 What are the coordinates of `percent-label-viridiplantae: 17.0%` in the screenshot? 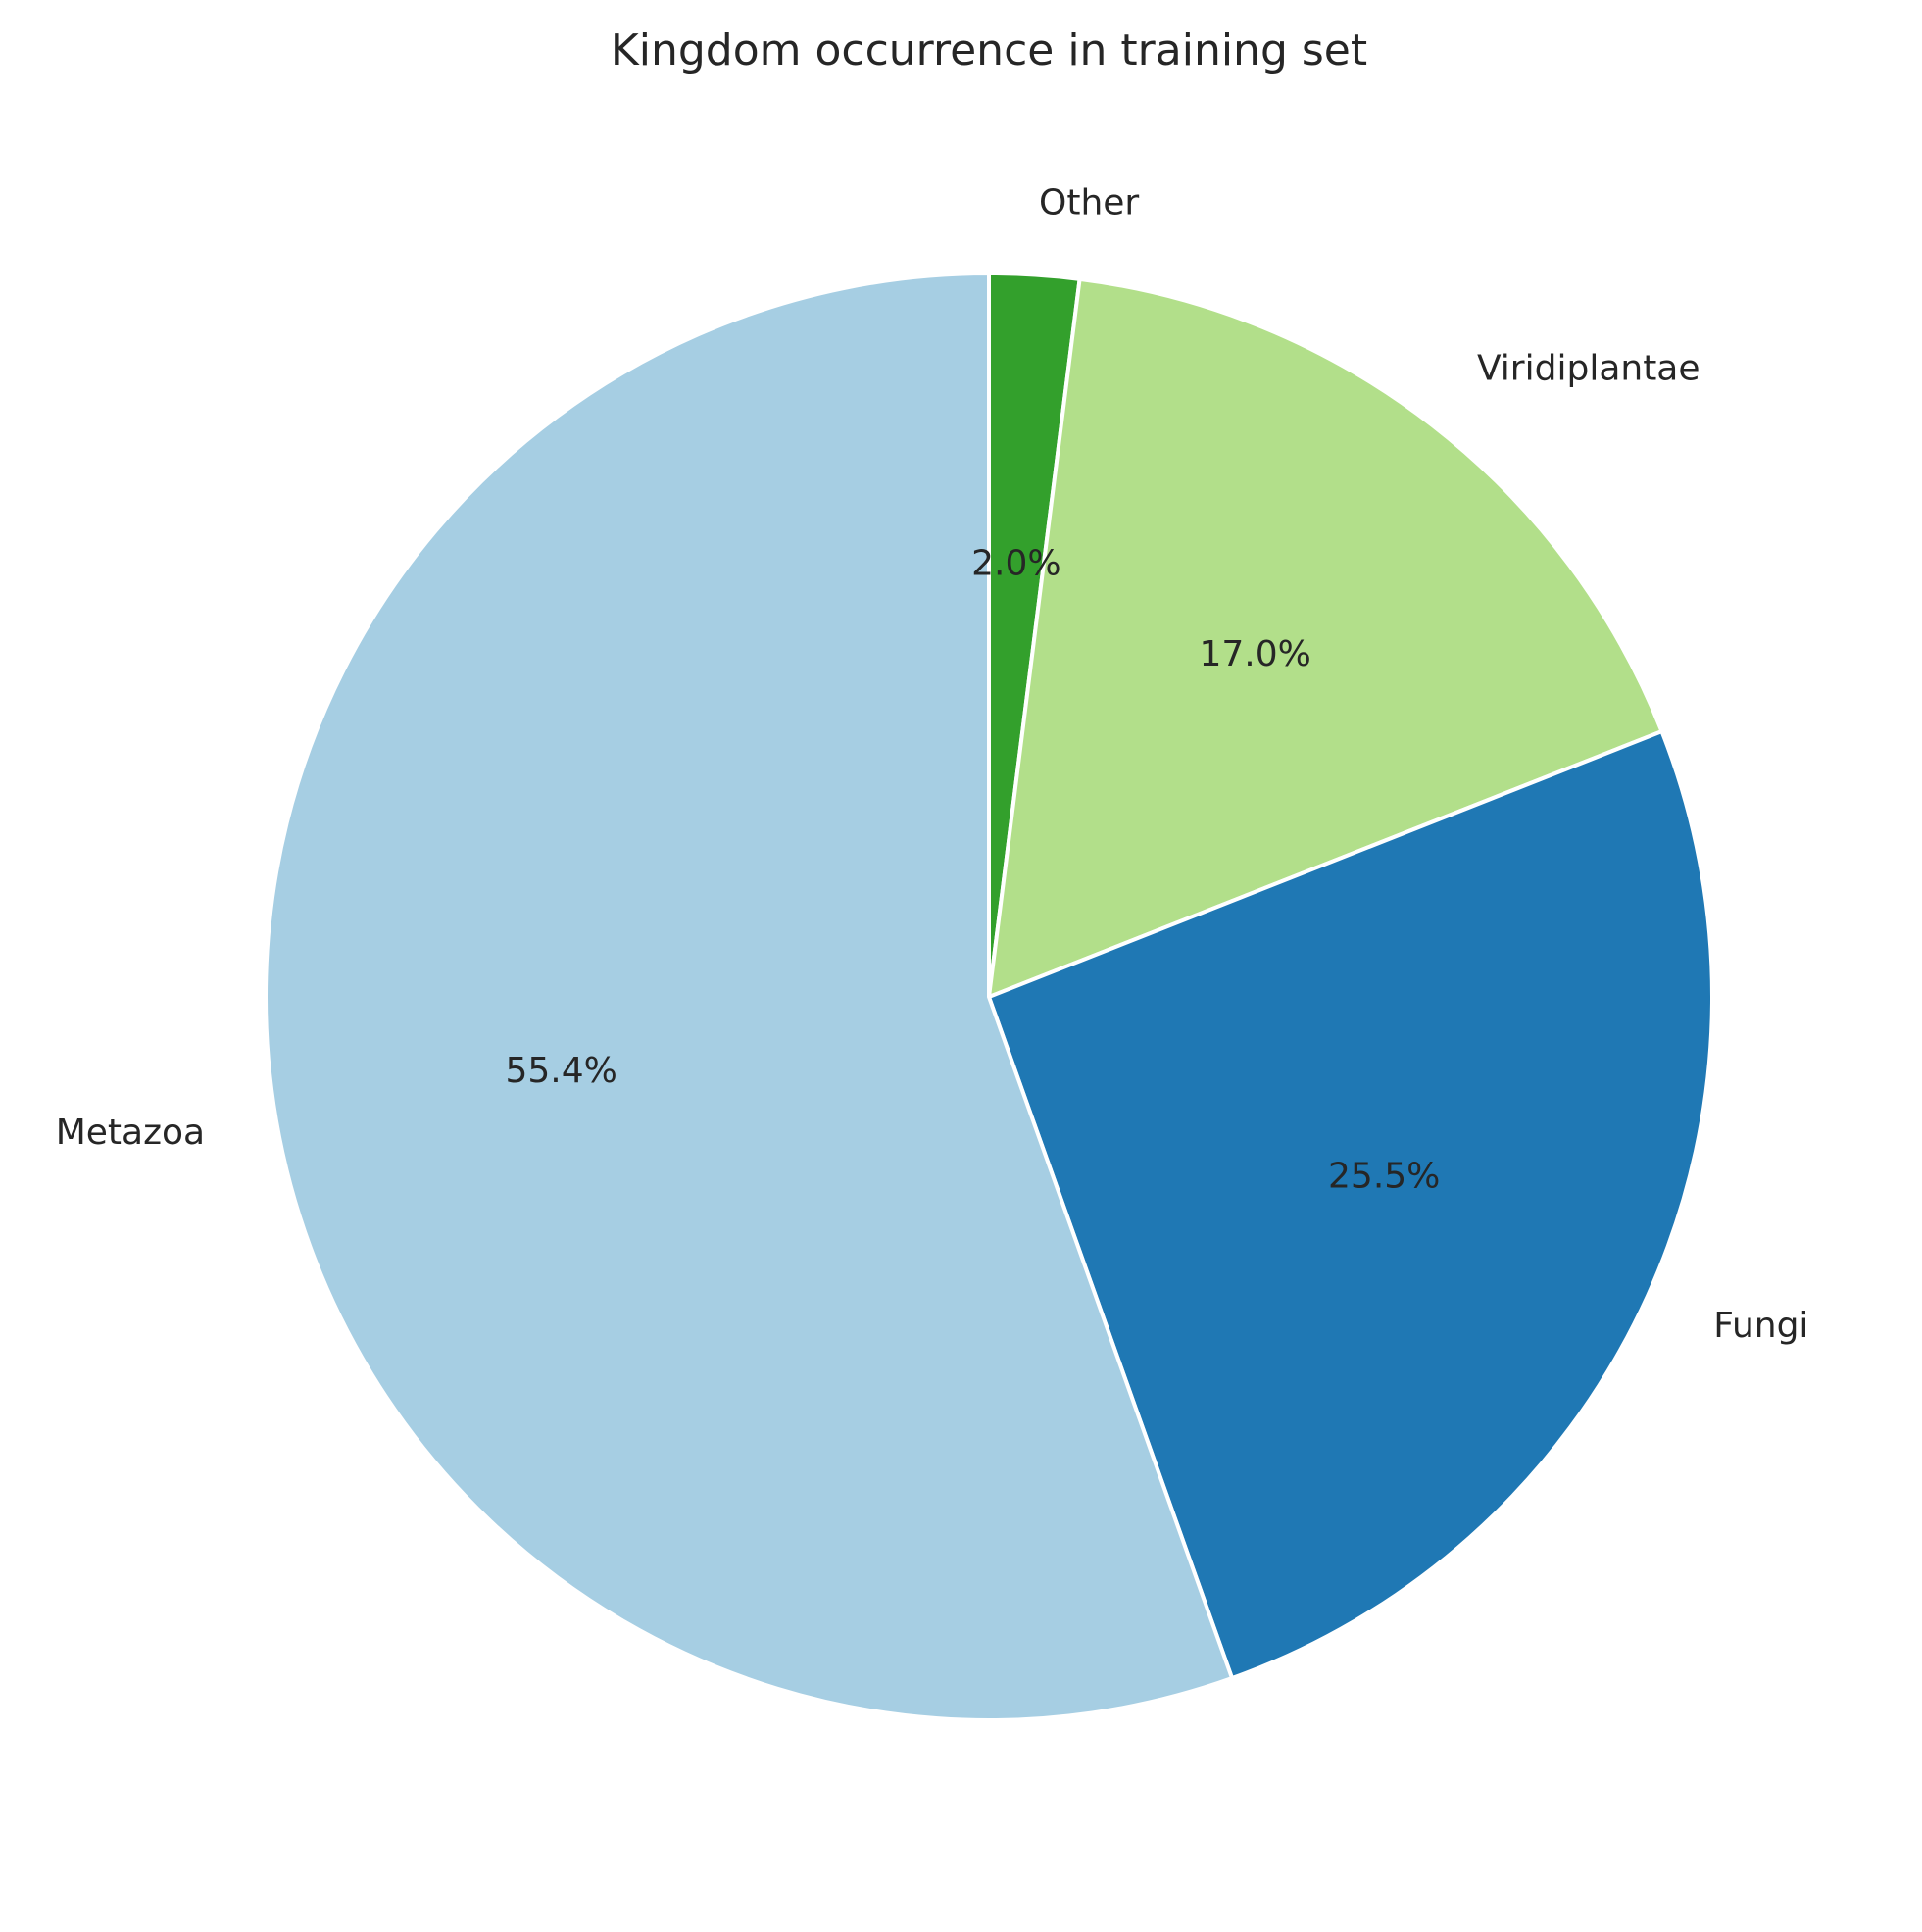 It's located at (1254, 654).